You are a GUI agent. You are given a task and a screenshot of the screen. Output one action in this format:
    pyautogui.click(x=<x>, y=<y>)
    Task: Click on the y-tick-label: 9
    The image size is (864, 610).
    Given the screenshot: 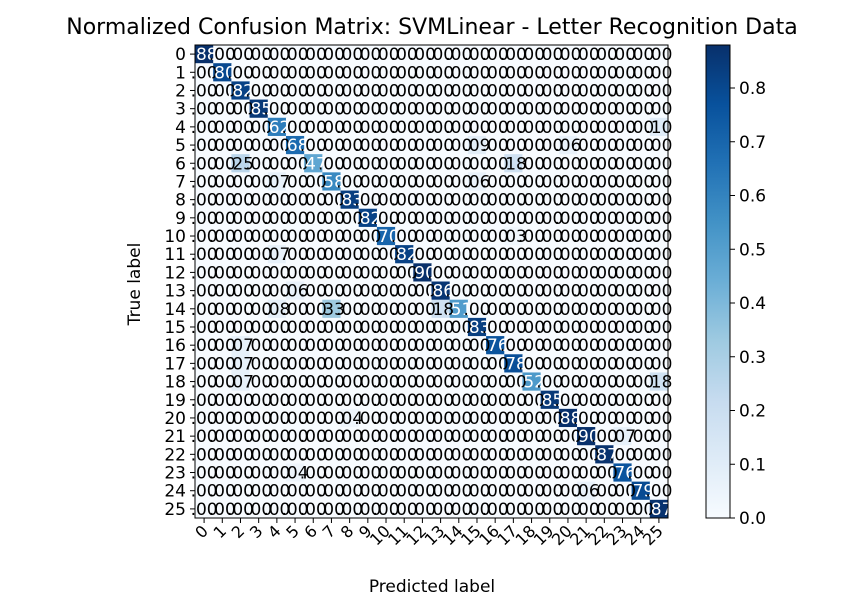 What is the action you would take?
    pyautogui.click(x=180, y=219)
    